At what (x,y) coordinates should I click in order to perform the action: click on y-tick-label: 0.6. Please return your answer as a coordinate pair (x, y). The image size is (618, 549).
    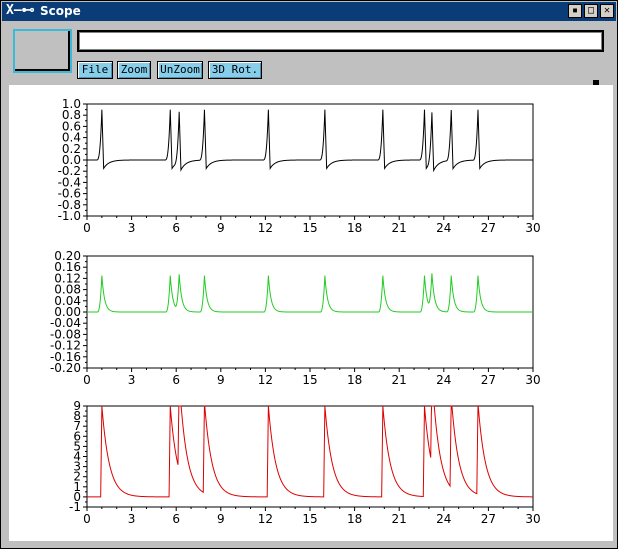
    Looking at the image, I should click on (71, 126).